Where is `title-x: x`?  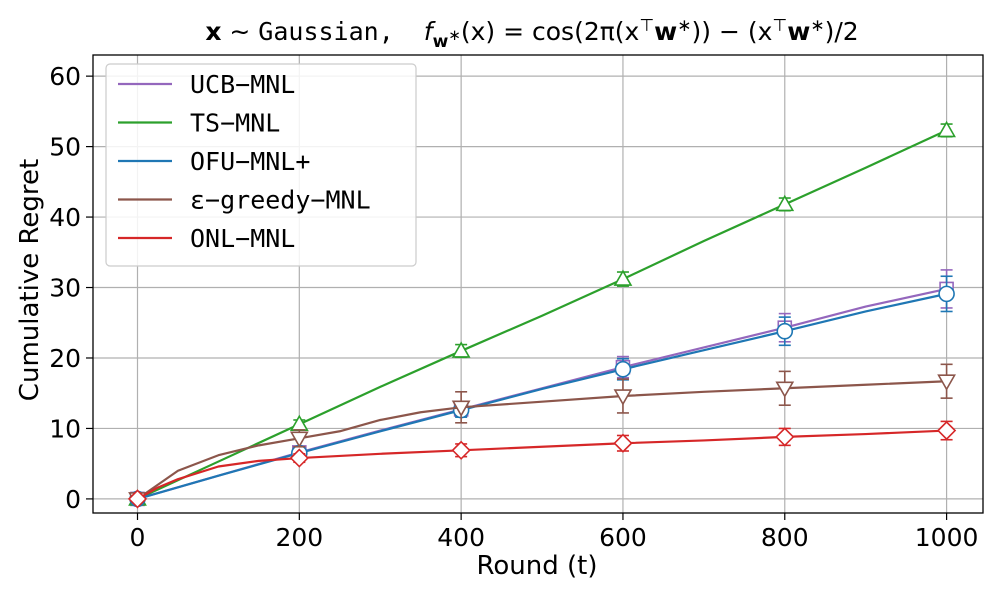 title-x: x is located at coordinates (213, 31).